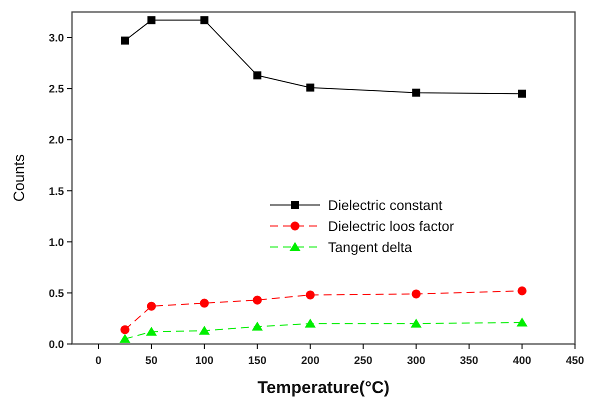 The height and width of the screenshot is (401, 589). I want to click on x-tick-label: 50, so click(151, 361).